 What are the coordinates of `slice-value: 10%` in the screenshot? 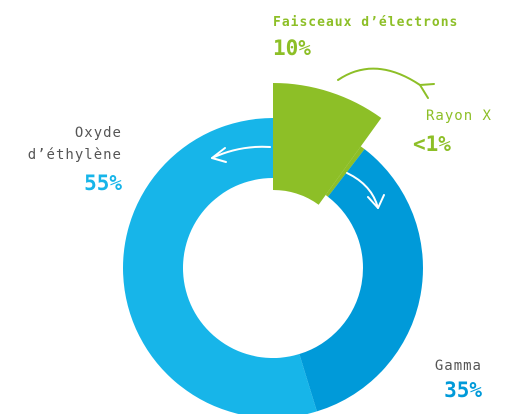 It's located at (292, 48).